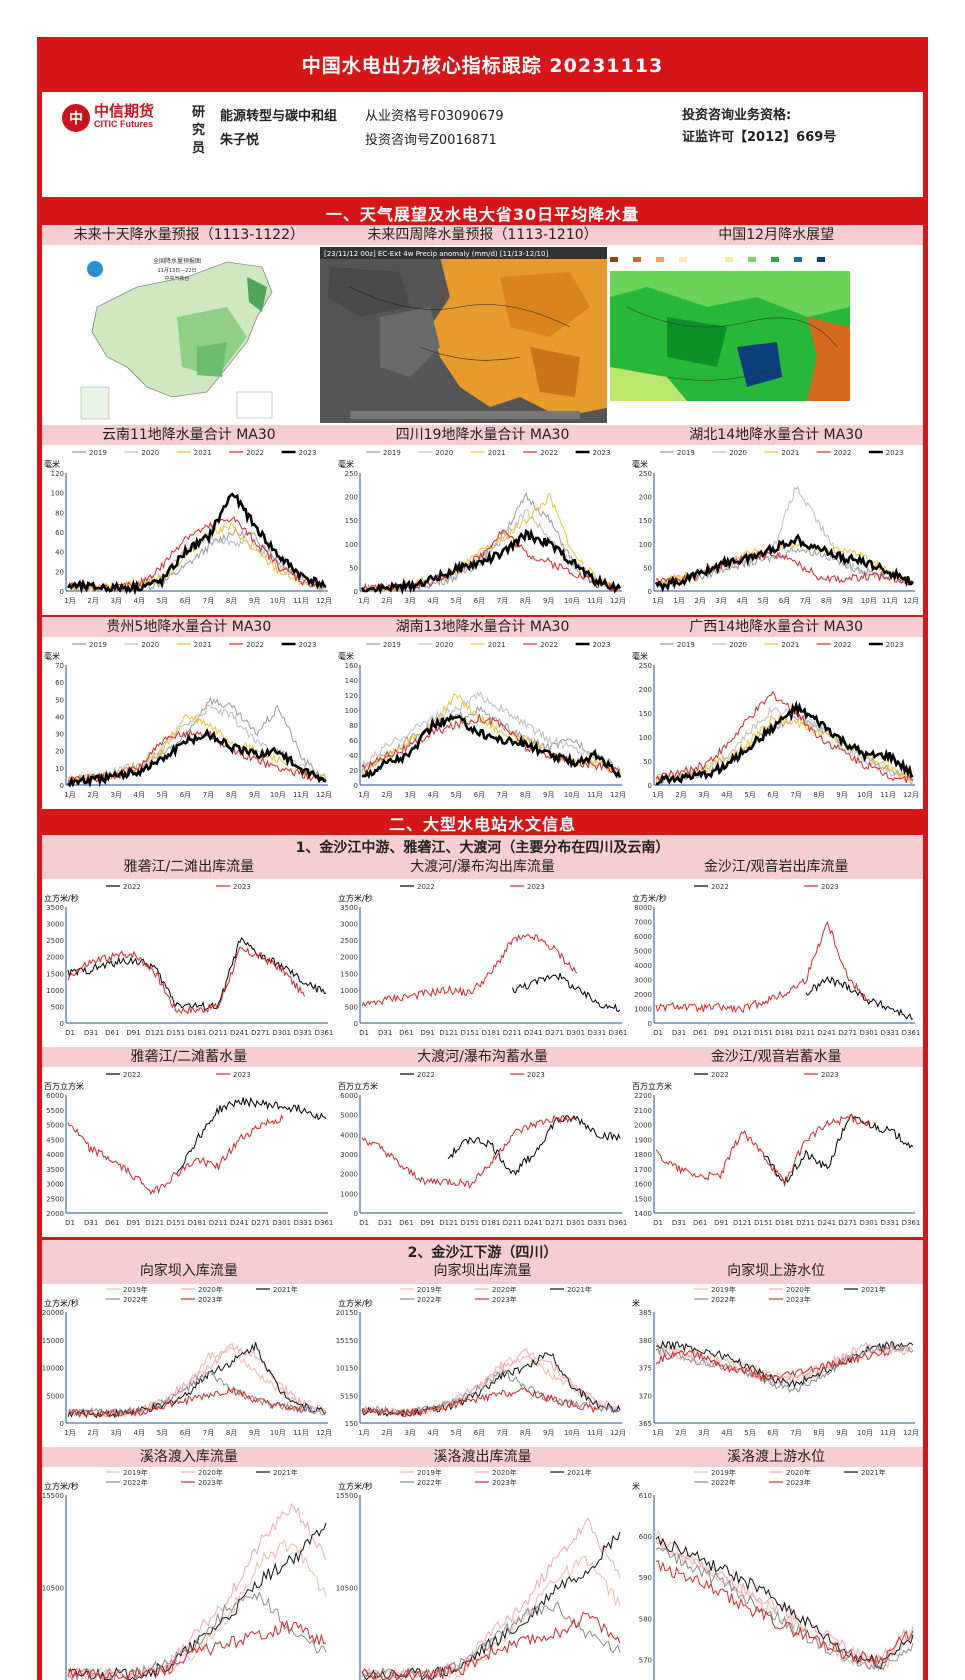 Image resolution: width=965 pixels, height=1680 pixels. What do you see at coordinates (888, 795) in the screenshot?
I see `x-tick-label: 11月` at bounding box center [888, 795].